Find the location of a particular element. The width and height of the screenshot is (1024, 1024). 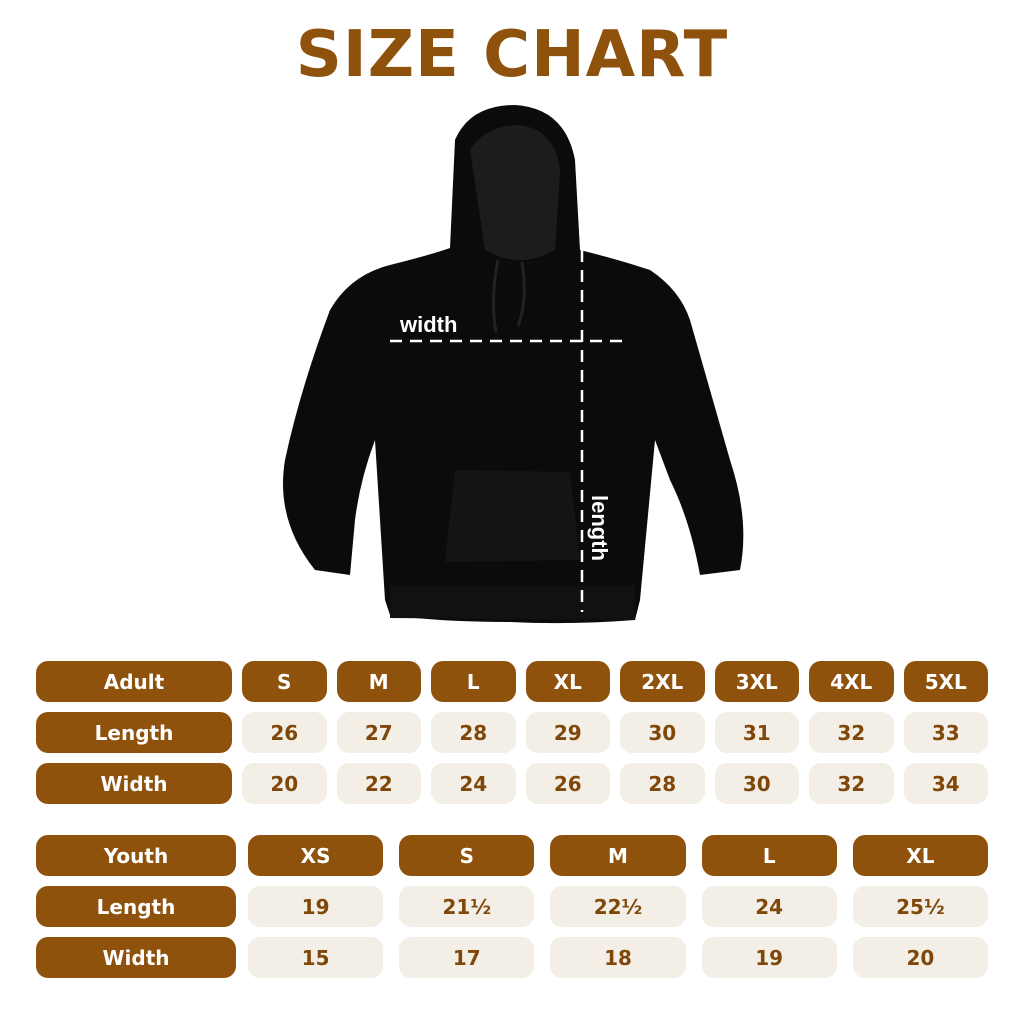

table-row: Length 19 21½ 22½ 24 25½ is located at coordinates (512, 906).